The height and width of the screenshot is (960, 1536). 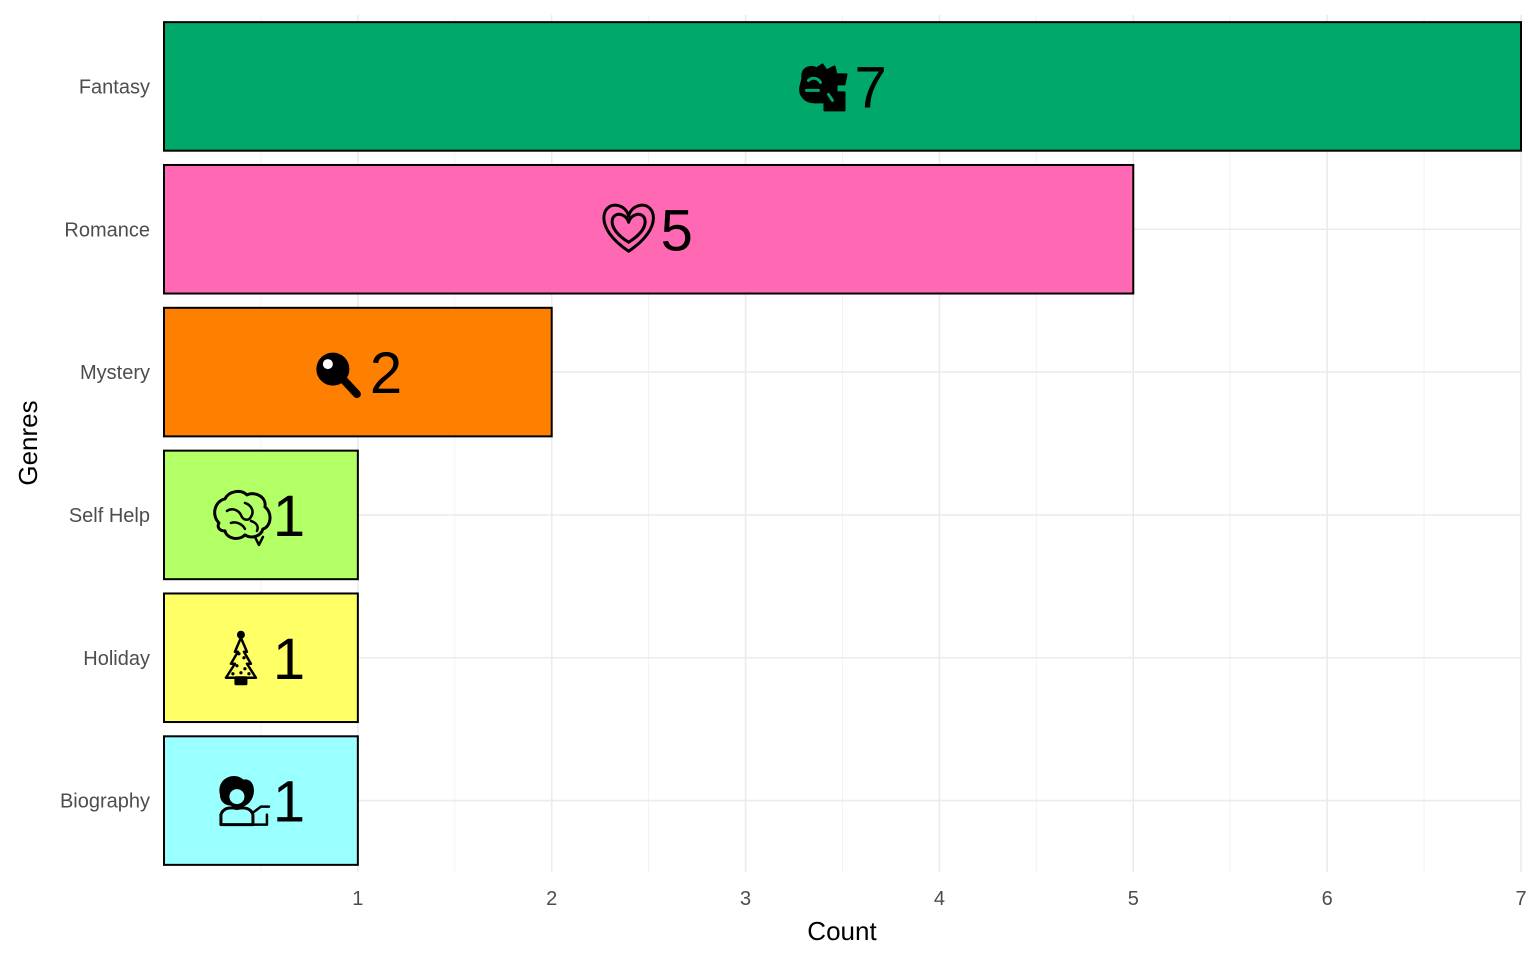 I want to click on dragon-icon, so click(x=823, y=87).